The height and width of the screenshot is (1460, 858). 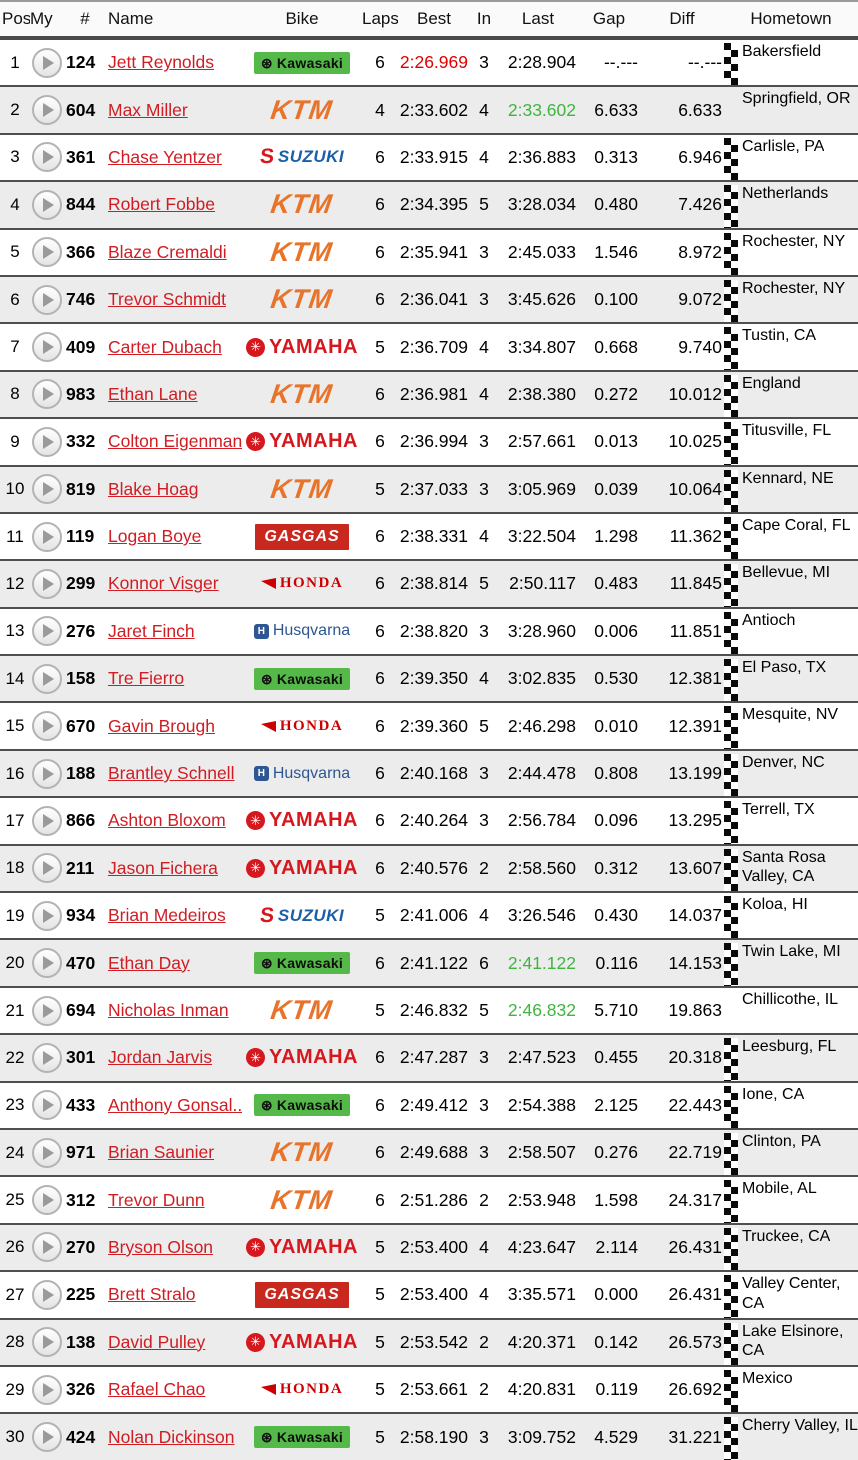 I want to click on position-value: 30, so click(x=15, y=1437).